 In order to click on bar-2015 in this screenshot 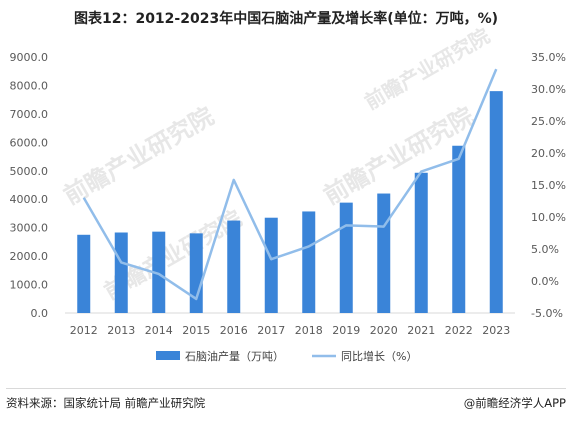, I will do `click(196, 273)`.